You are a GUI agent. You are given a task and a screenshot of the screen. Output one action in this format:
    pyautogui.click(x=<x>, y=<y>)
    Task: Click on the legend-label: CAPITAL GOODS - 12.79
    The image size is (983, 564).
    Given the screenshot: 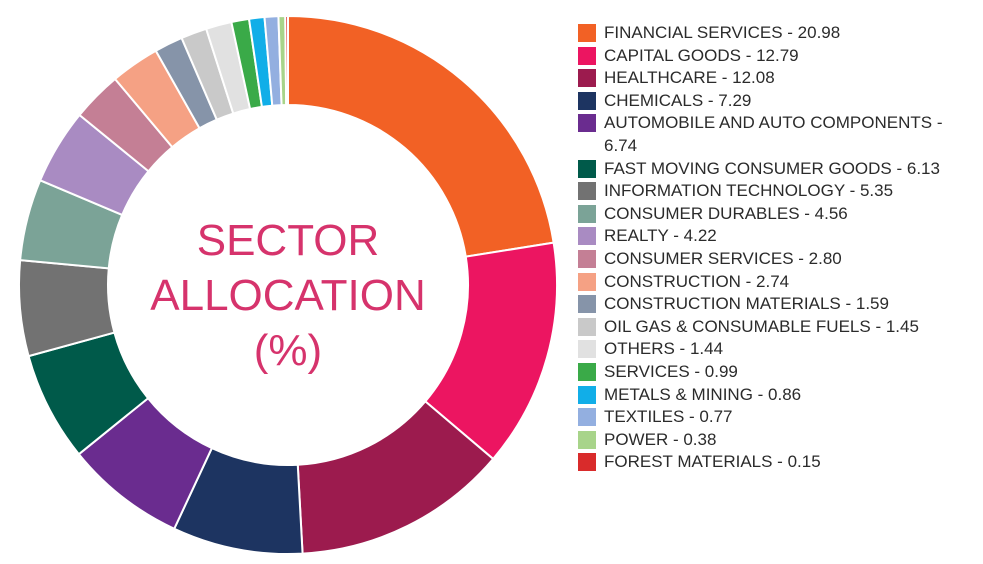 What is the action you would take?
    pyautogui.click(x=701, y=55)
    